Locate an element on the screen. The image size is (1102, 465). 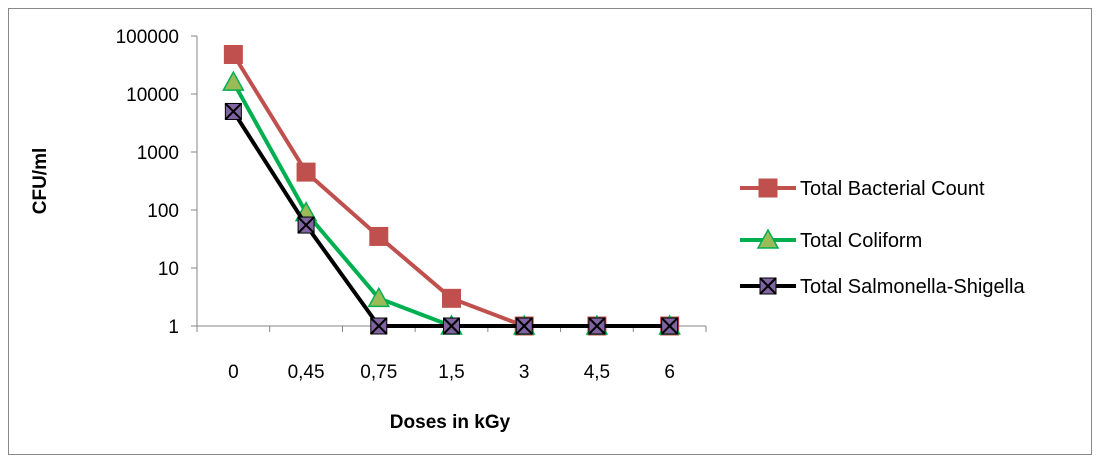
legend-item: Total Salmonella-Shigella is located at coordinates (882, 287).